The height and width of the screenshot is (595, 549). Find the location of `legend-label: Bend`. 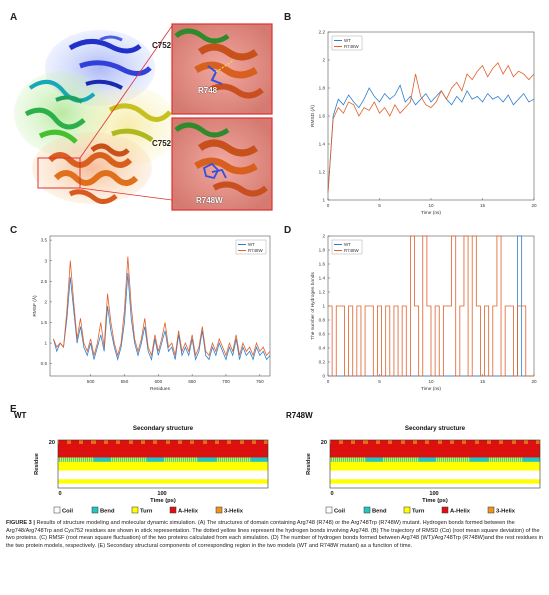

legend-label: Bend is located at coordinates (379, 511).